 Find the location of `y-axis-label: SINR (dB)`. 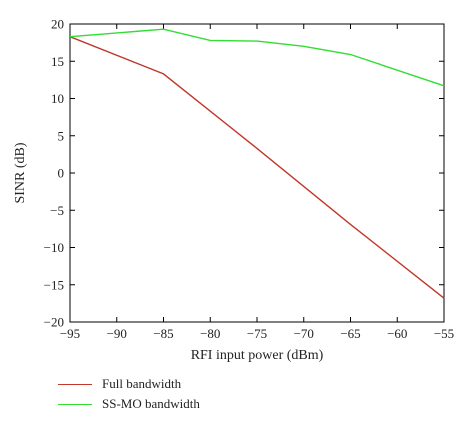

y-axis-label: SINR (dB) is located at coordinates (20, 172).